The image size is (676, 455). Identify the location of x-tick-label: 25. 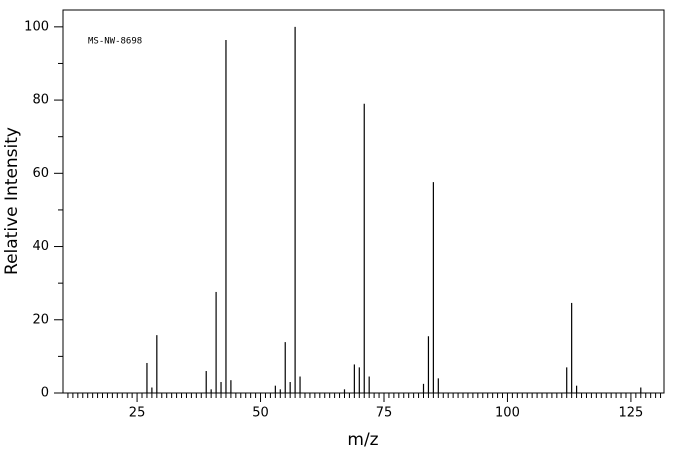
(137, 413).